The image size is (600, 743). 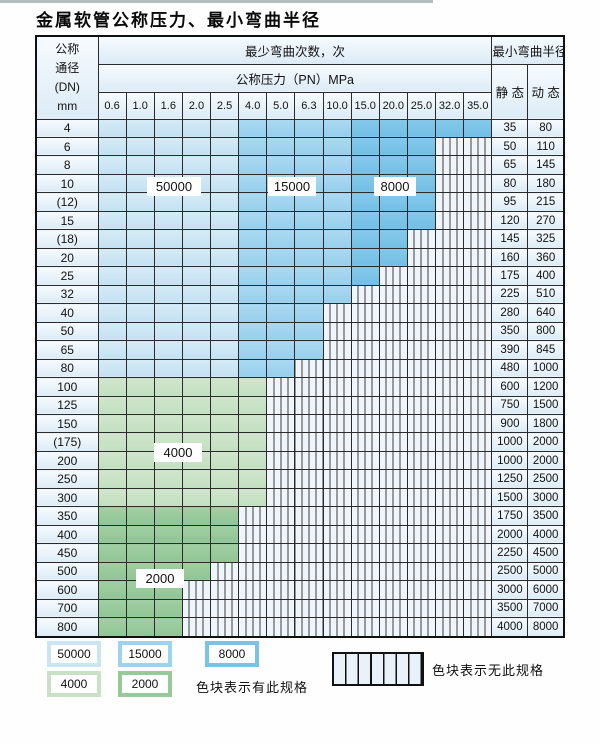 I want to click on static-cell: 95, so click(x=510, y=202).